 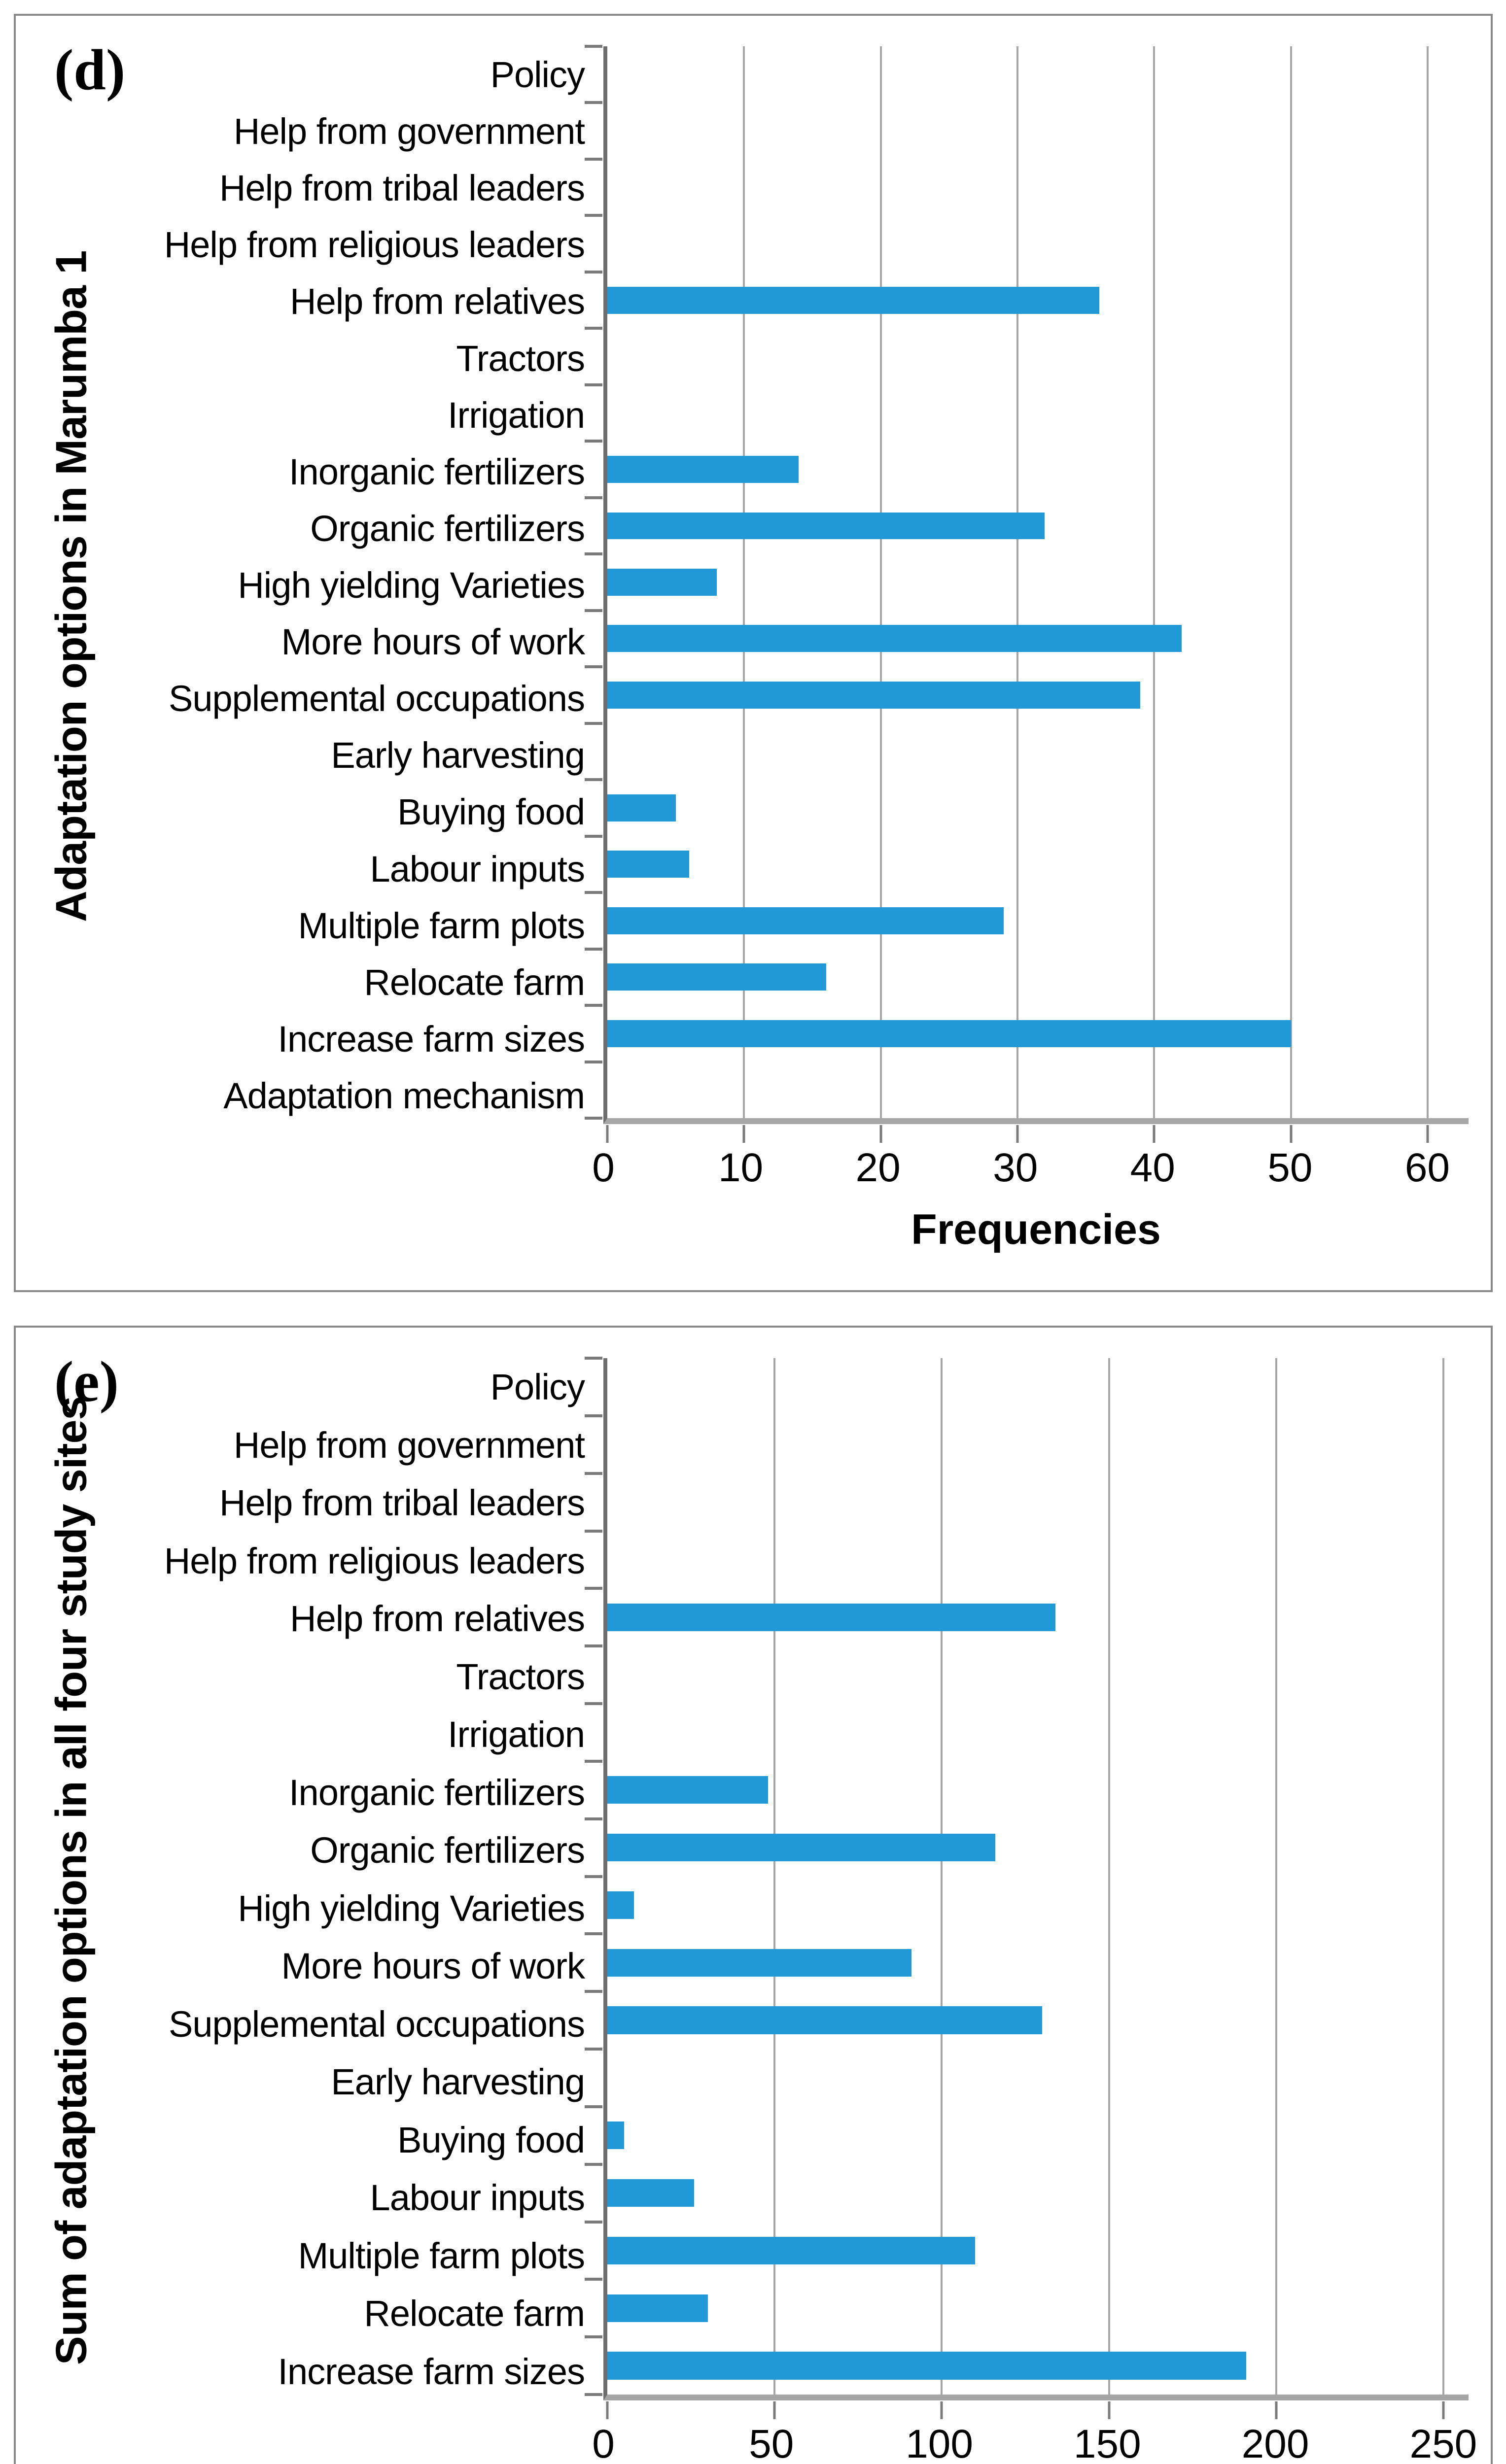 I want to click on category-label: High yielding Varieties, so click(x=411, y=585).